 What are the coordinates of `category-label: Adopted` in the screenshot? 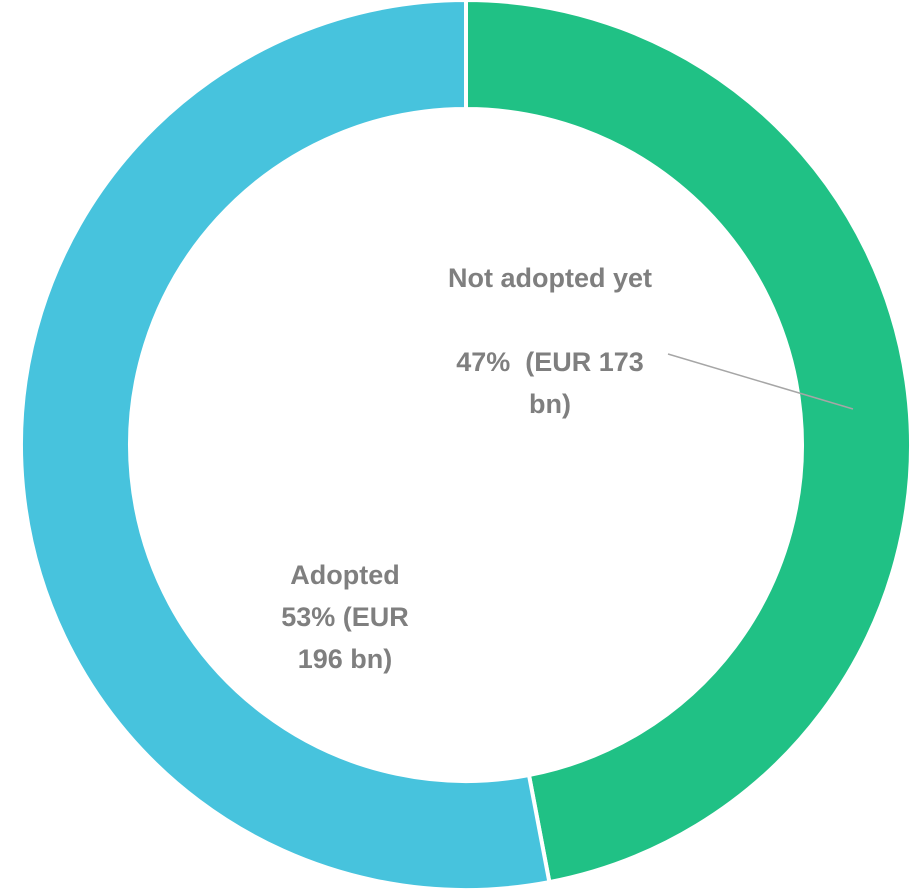 It's located at (345, 575).